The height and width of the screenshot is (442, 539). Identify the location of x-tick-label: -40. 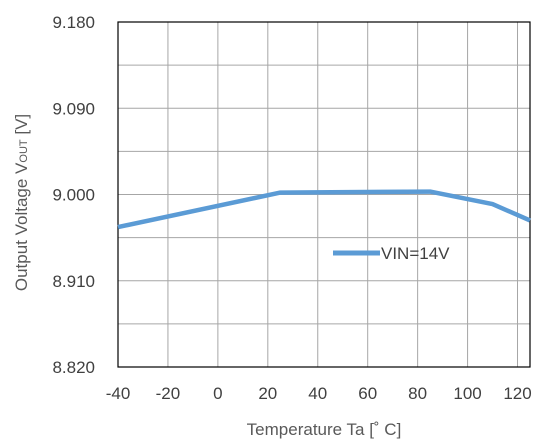
(118, 393).